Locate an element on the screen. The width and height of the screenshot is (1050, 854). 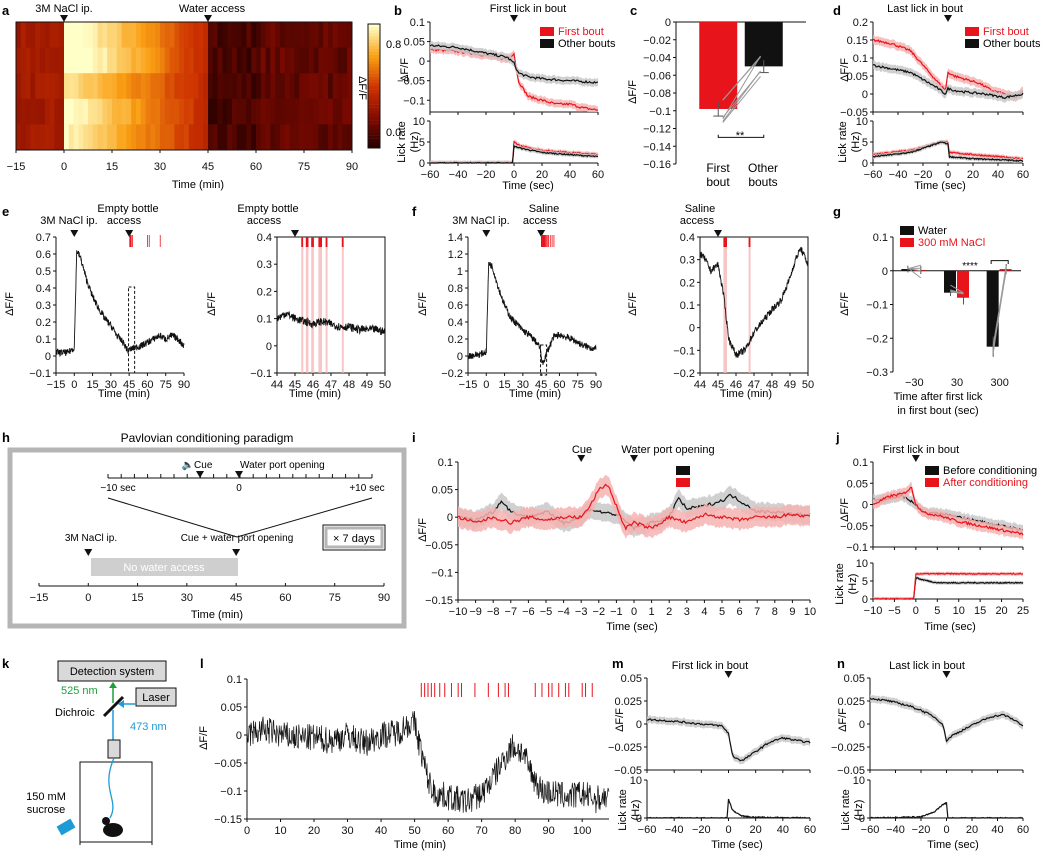
d-lick-ylabel-2: (Hz) is located at coordinates (856, 142).